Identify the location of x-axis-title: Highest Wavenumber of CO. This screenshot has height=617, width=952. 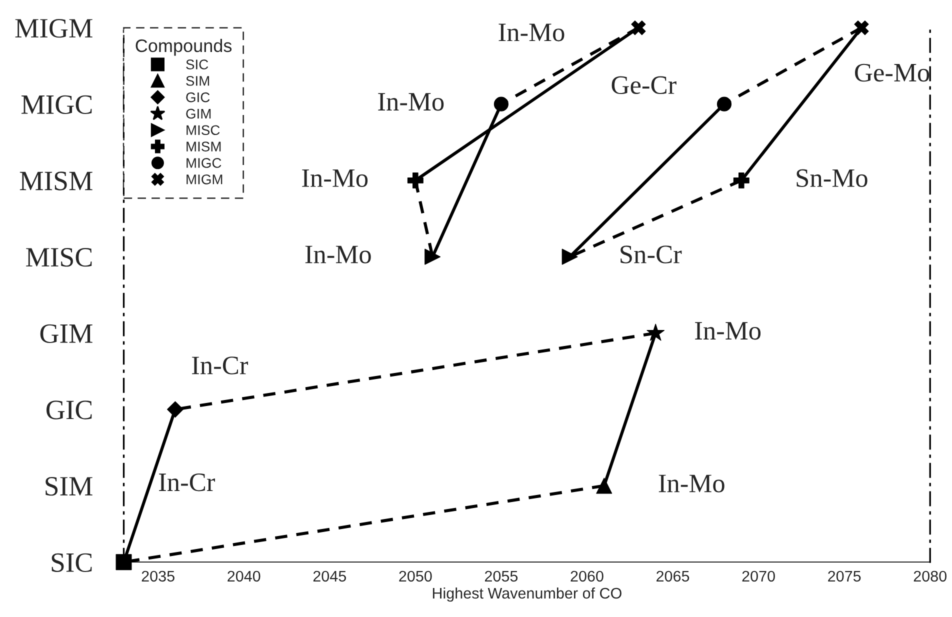
(527, 594).